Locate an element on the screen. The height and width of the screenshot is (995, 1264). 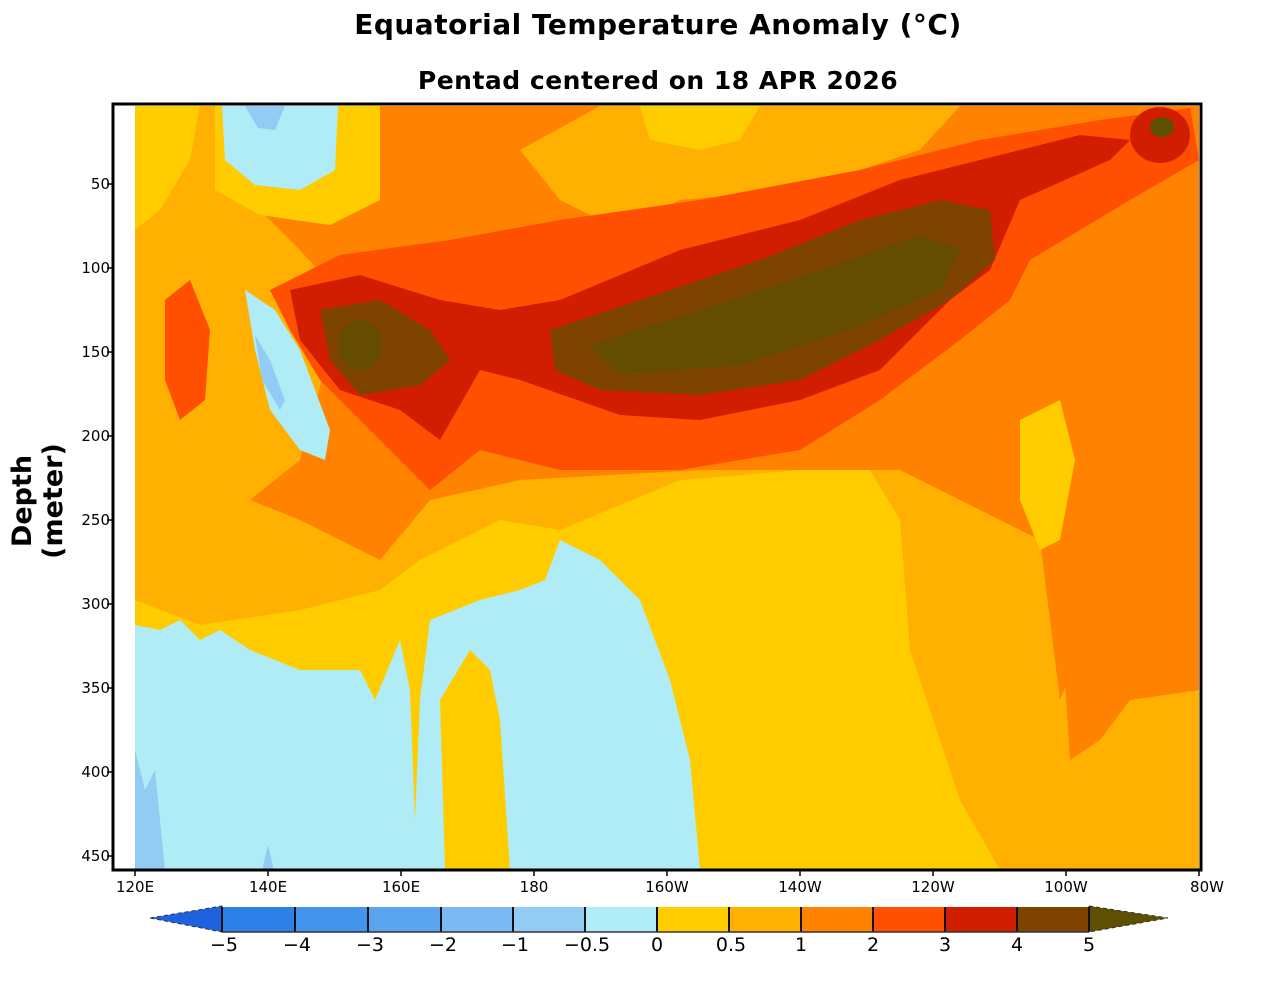
y-tick-label: 200 is located at coordinates (95, 436).